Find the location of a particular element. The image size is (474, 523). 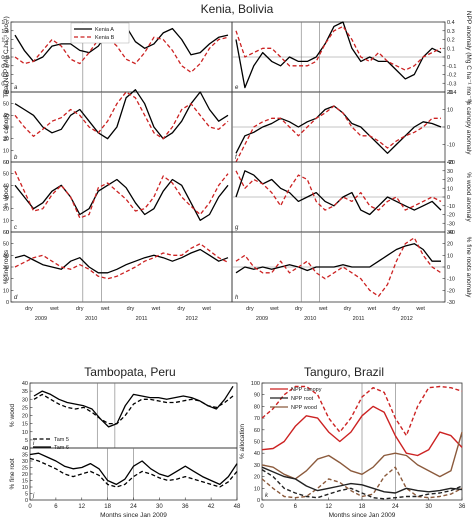

x-tick-label: 6 is located at coordinates (56, 507).